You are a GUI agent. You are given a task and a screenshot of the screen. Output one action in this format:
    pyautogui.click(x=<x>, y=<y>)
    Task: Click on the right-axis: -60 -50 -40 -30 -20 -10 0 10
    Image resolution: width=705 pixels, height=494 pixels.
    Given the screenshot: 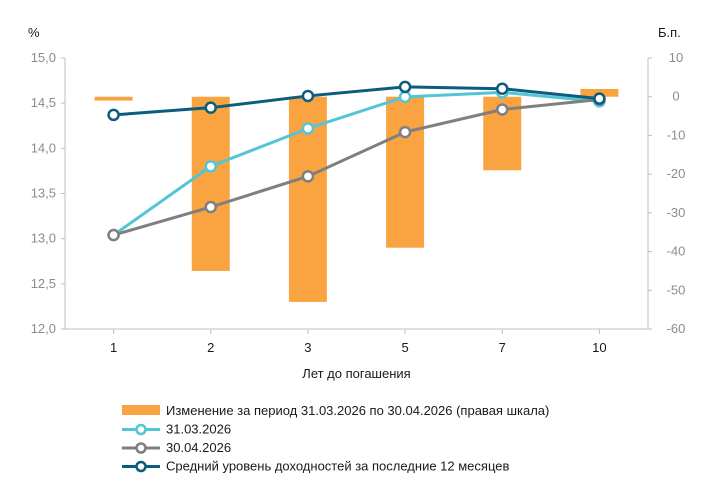 What is the action you would take?
    pyautogui.click(x=666, y=193)
    